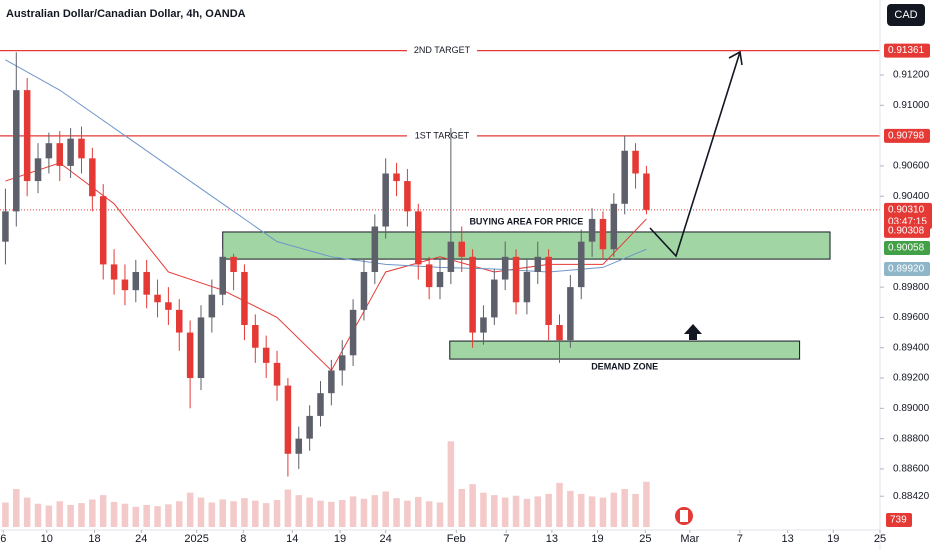  What do you see at coordinates (911, 105) in the screenshot?
I see `y-tick-label: 0.91000` at bounding box center [911, 105].